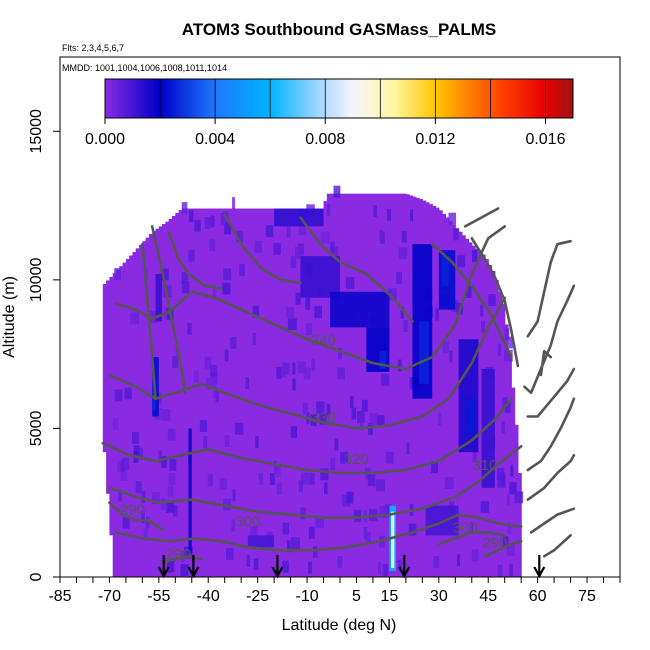 This screenshot has height=650, width=650. Describe the element at coordinates (539, 572) in the screenshot. I see `flight-arrow-head` at that location.